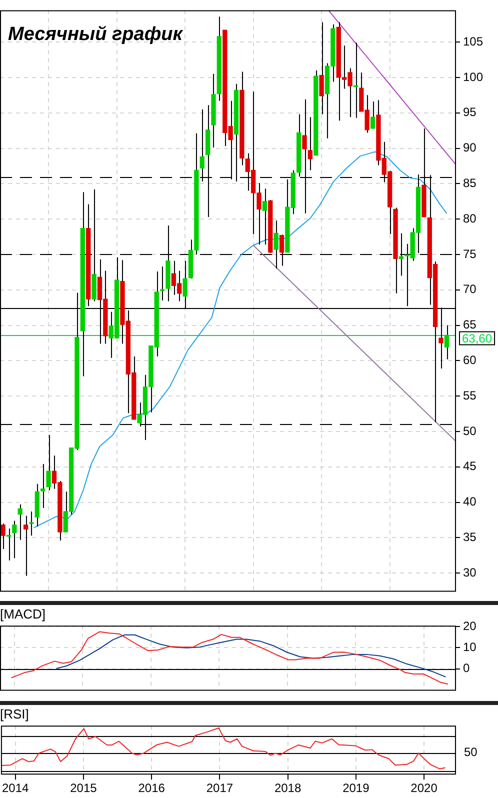 Image resolution: width=498 pixels, height=798 pixels. Describe the element at coordinates (470, 289) in the screenshot. I see `y-tick-label: 70` at that location.